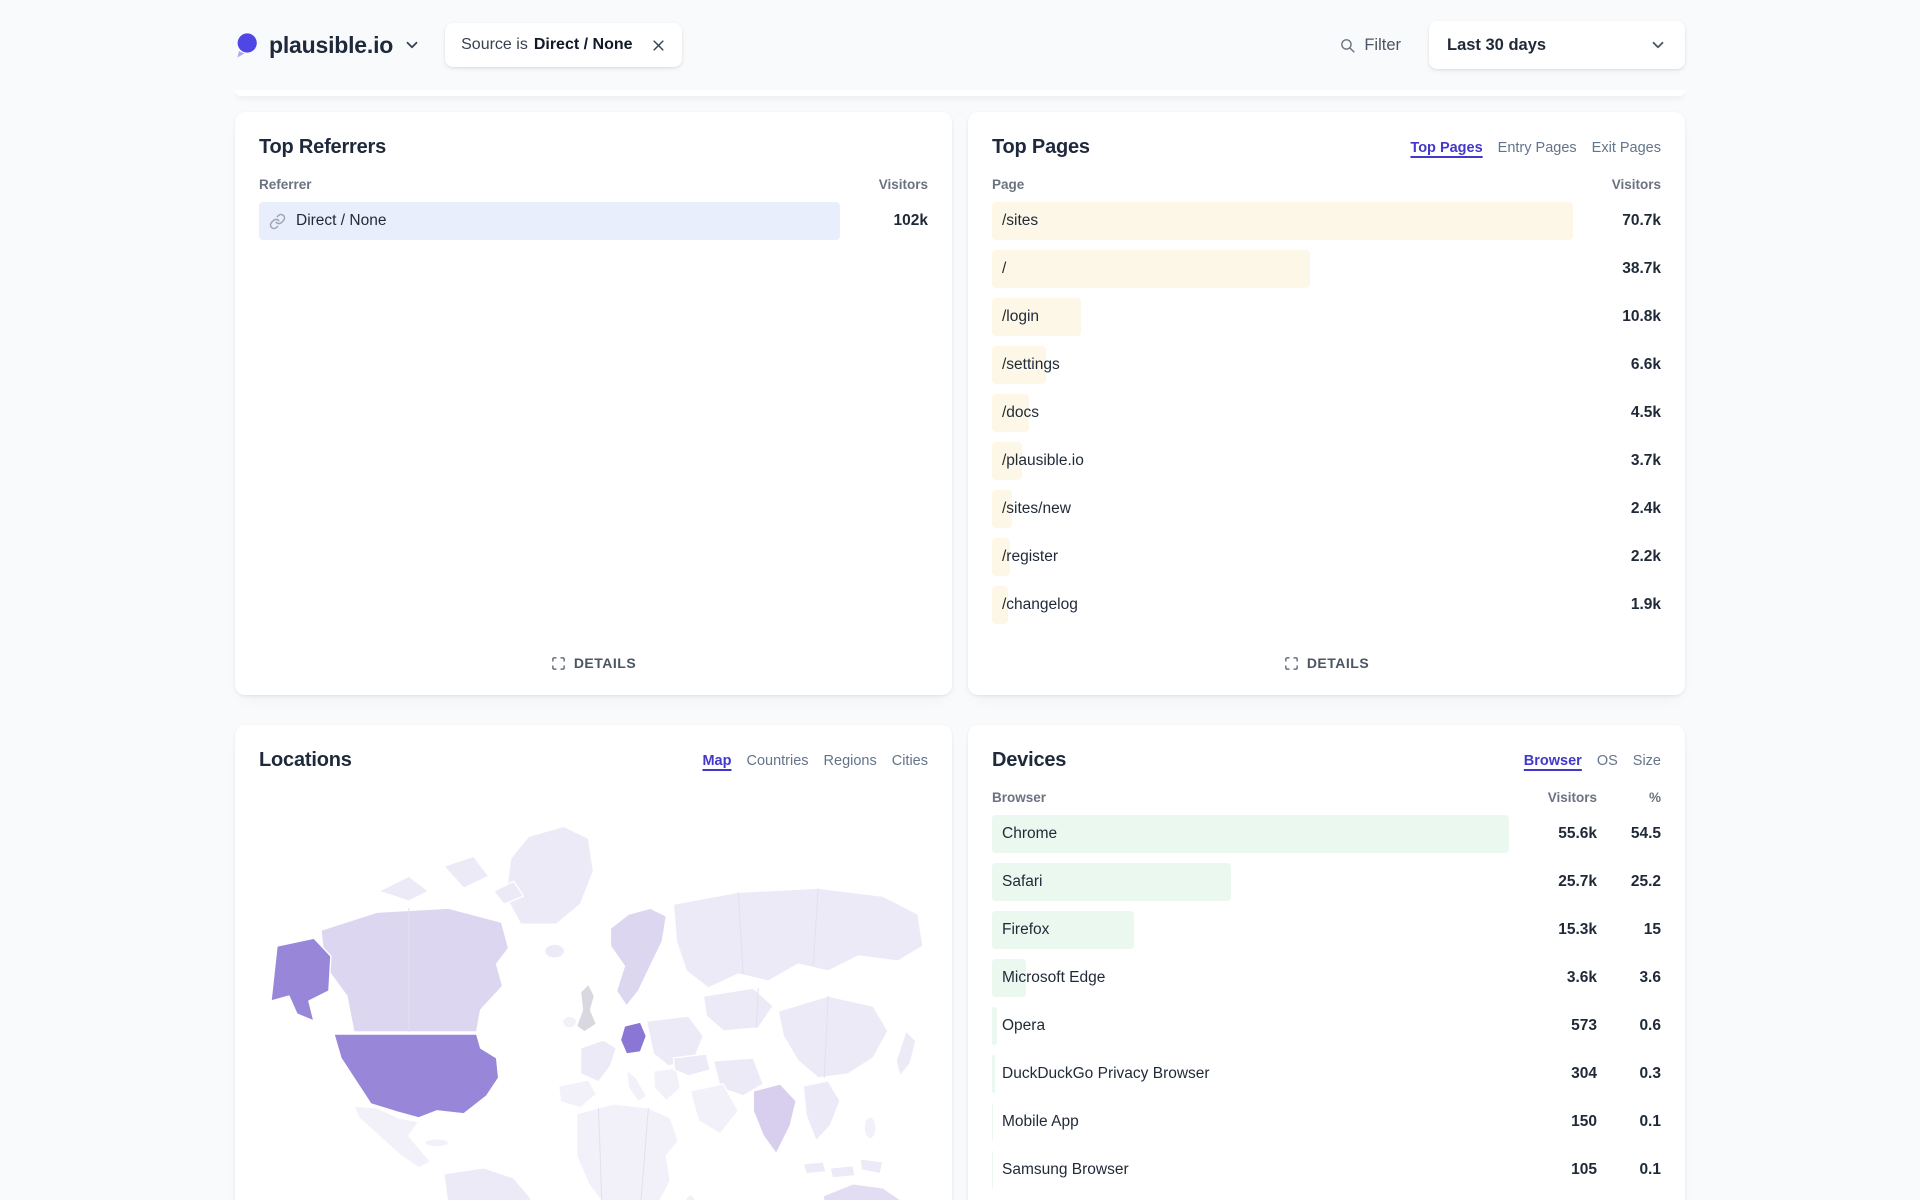 This screenshot has height=1200, width=1920. What do you see at coordinates (569, 1022) in the screenshot?
I see `country-ireland` at bounding box center [569, 1022].